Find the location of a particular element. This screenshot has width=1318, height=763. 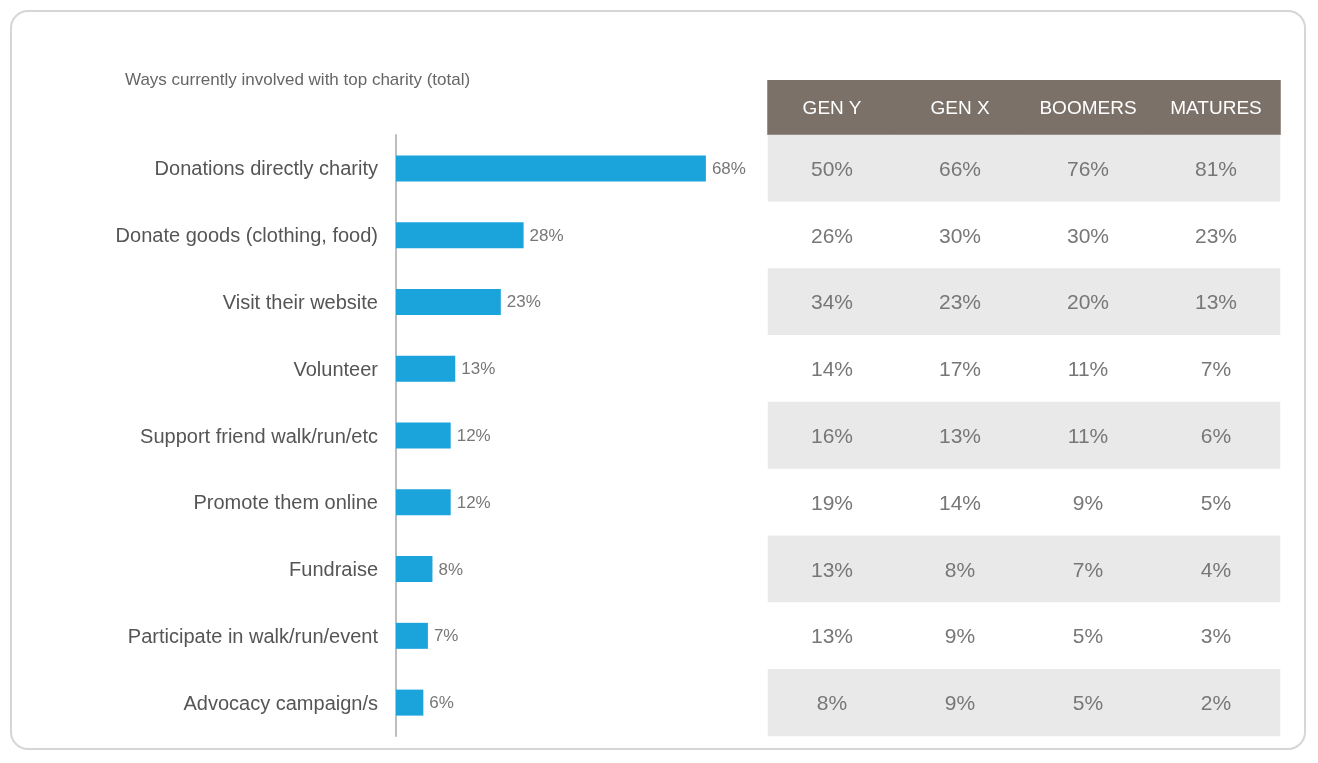

data-label: 34% is located at coordinates (832, 302).